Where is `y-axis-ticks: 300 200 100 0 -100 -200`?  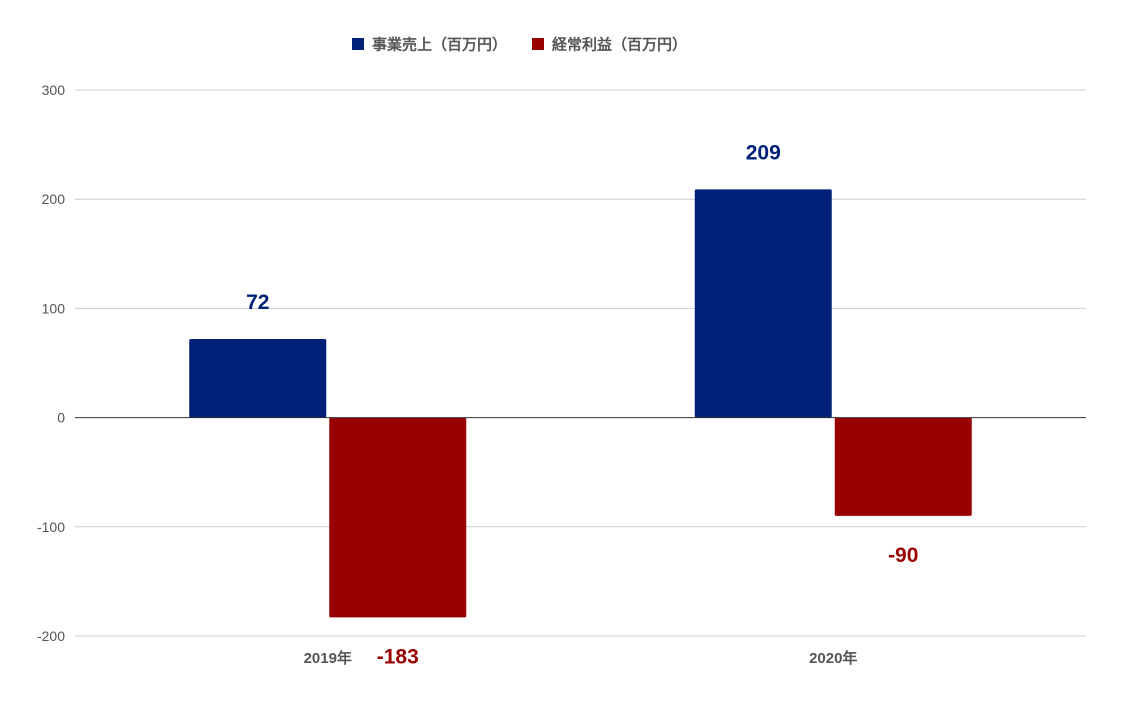
y-axis-ticks: 300 200 100 0 -100 -200 is located at coordinates (51, 363).